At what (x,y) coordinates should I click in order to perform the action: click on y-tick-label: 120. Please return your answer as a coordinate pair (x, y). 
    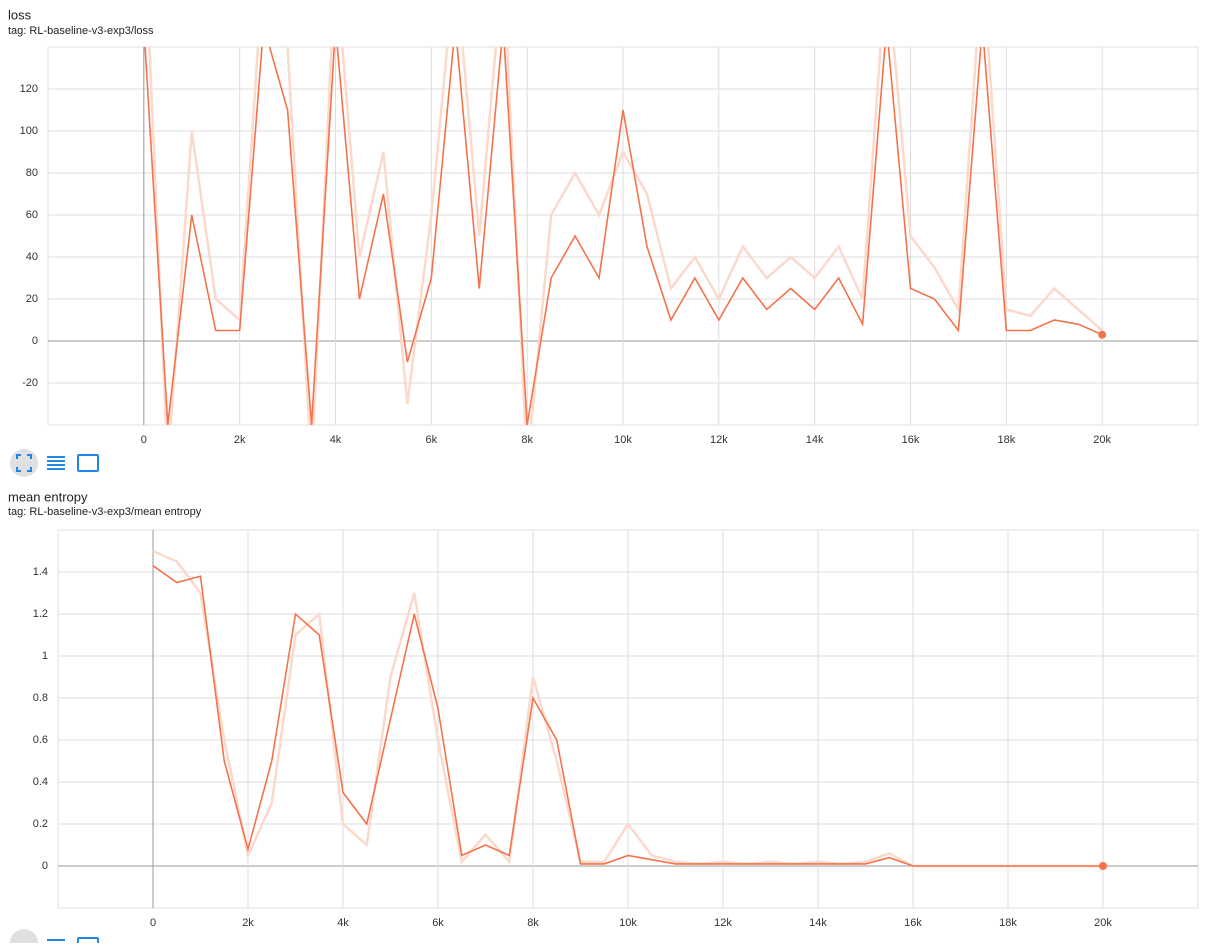
    Looking at the image, I should click on (29, 89).